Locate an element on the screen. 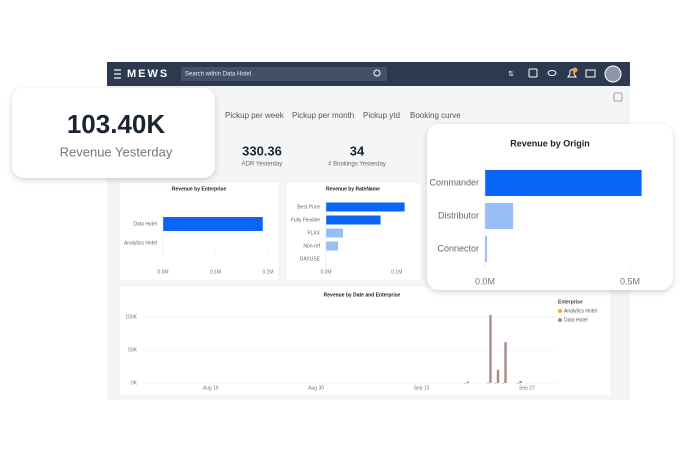 This screenshot has height=462, width=680. chart-title: Revenue by Enterprise is located at coordinates (199, 189).